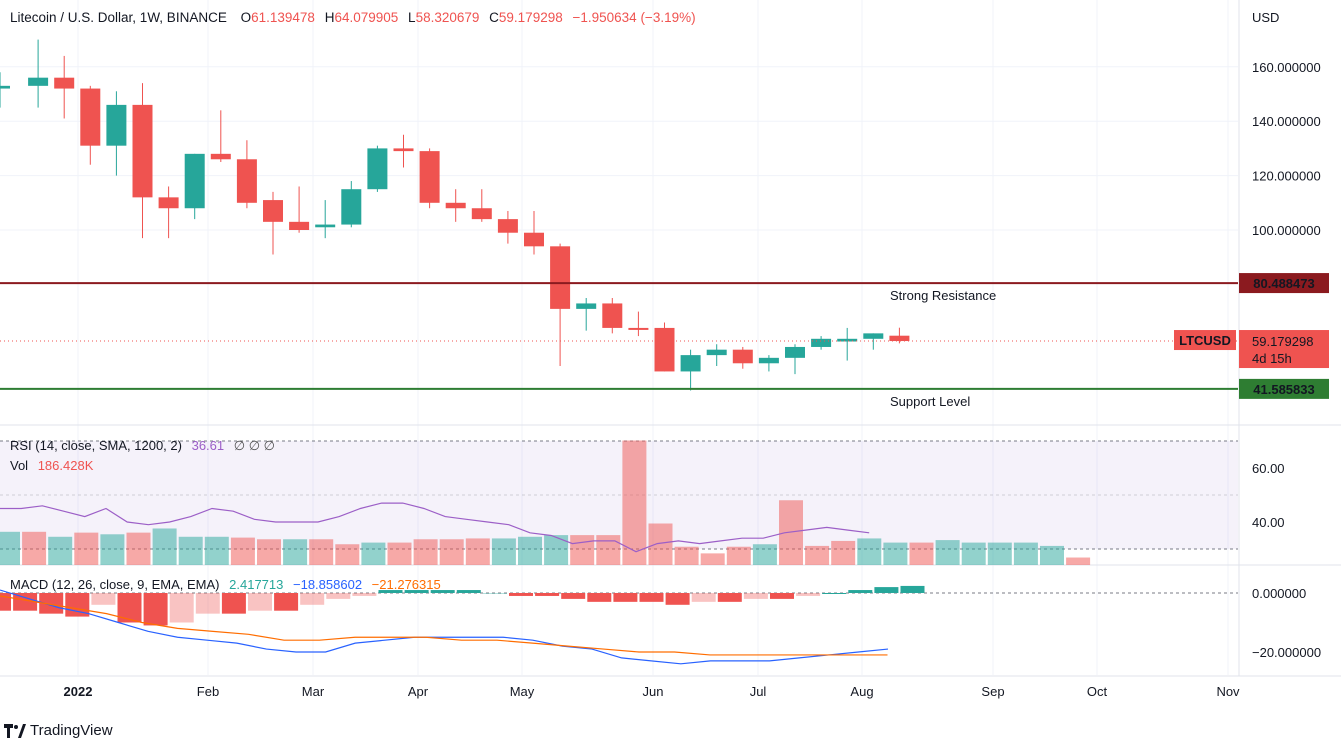  Describe the element at coordinates (208, 445) in the screenshot. I see `rsi-legend-value: 36.61` at that location.